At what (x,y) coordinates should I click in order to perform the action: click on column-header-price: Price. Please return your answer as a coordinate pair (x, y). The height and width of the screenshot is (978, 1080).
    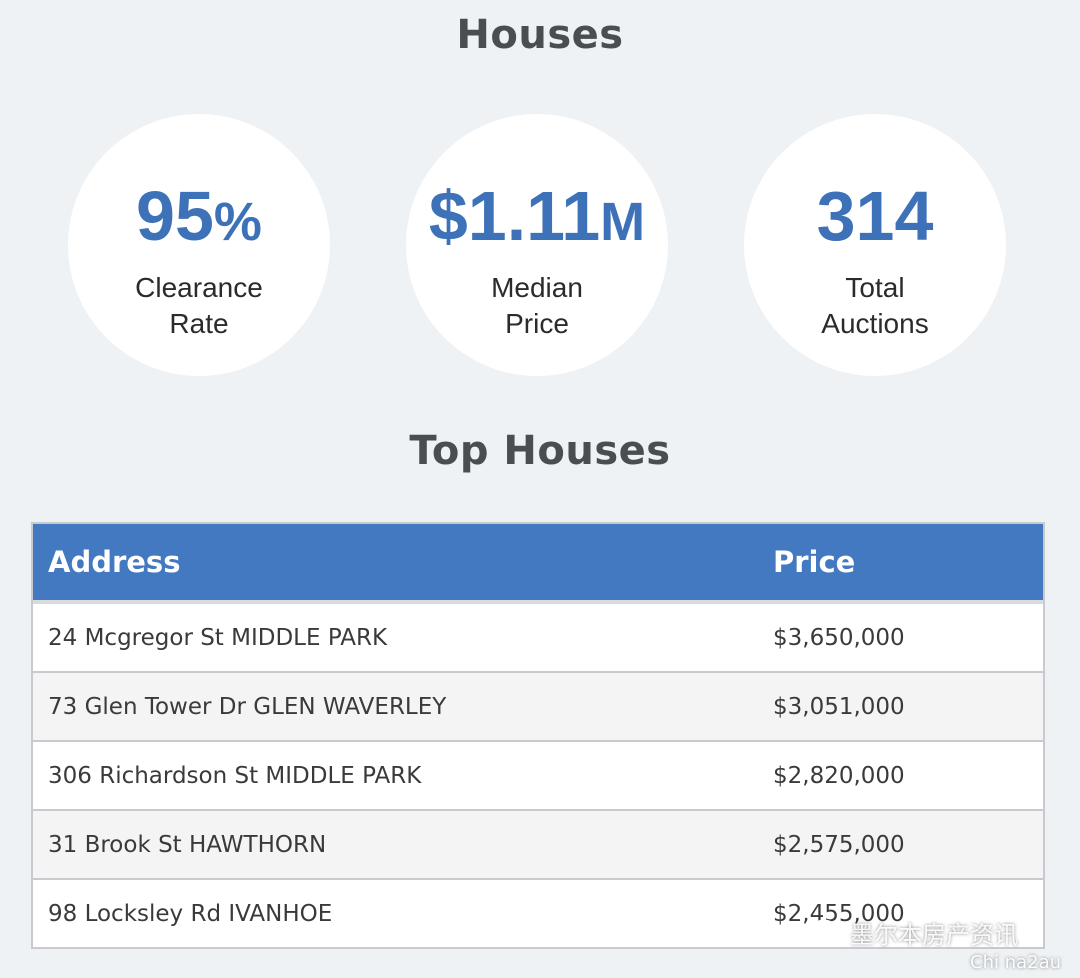
    Looking at the image, I should click on (900, 563).